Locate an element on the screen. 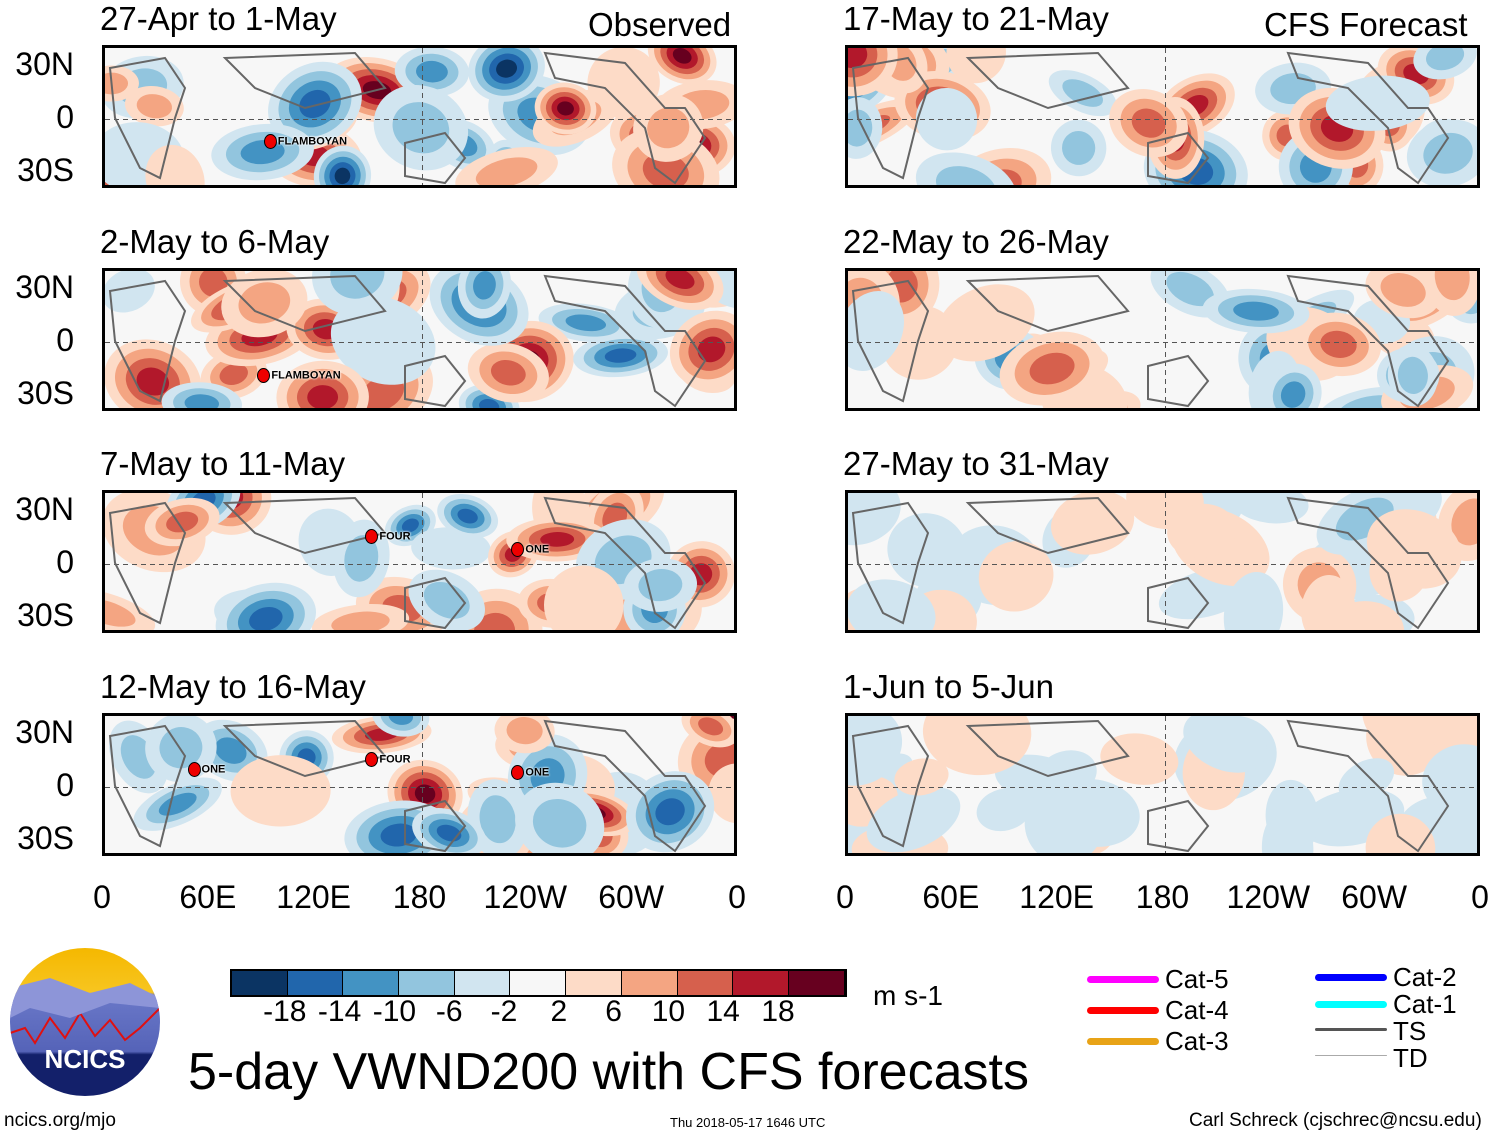  panel-title: 2-May to 6-May is located at coordinates (215, 241).